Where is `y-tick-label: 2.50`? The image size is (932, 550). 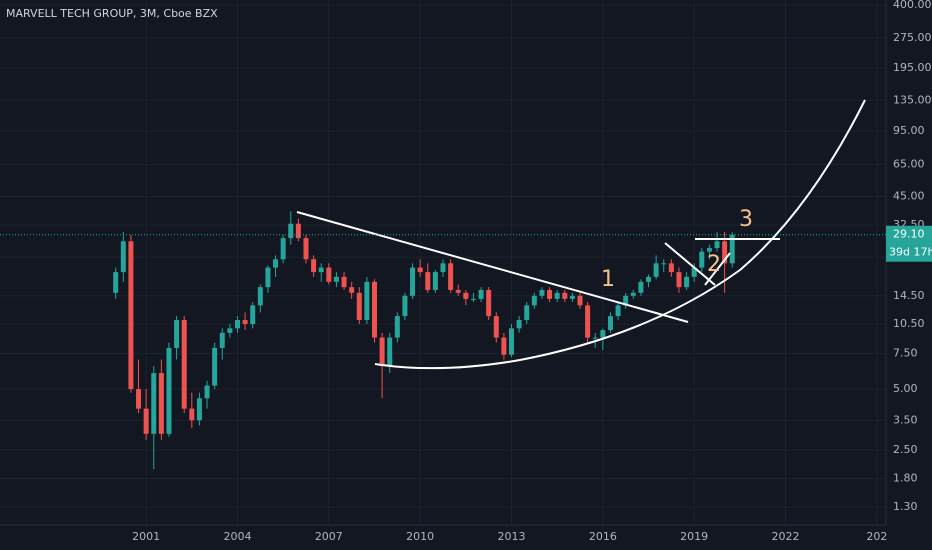
y-tick-label: 2.50 is located at coordinates (905, 449).